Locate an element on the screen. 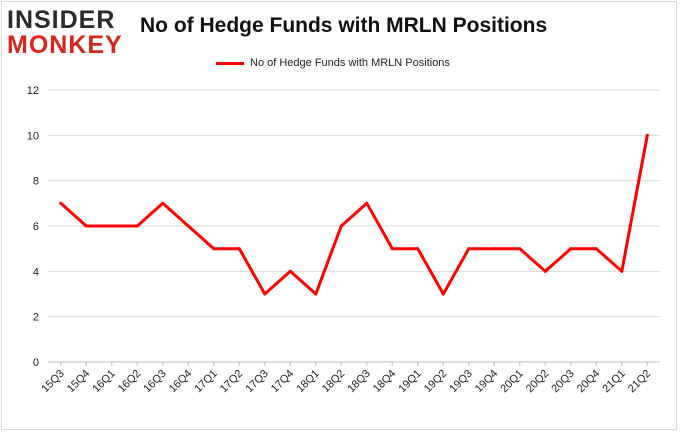 The image size is (680, 433). x-tick-label-18Q3: 18Q3 is located at coordinates (359, 382).